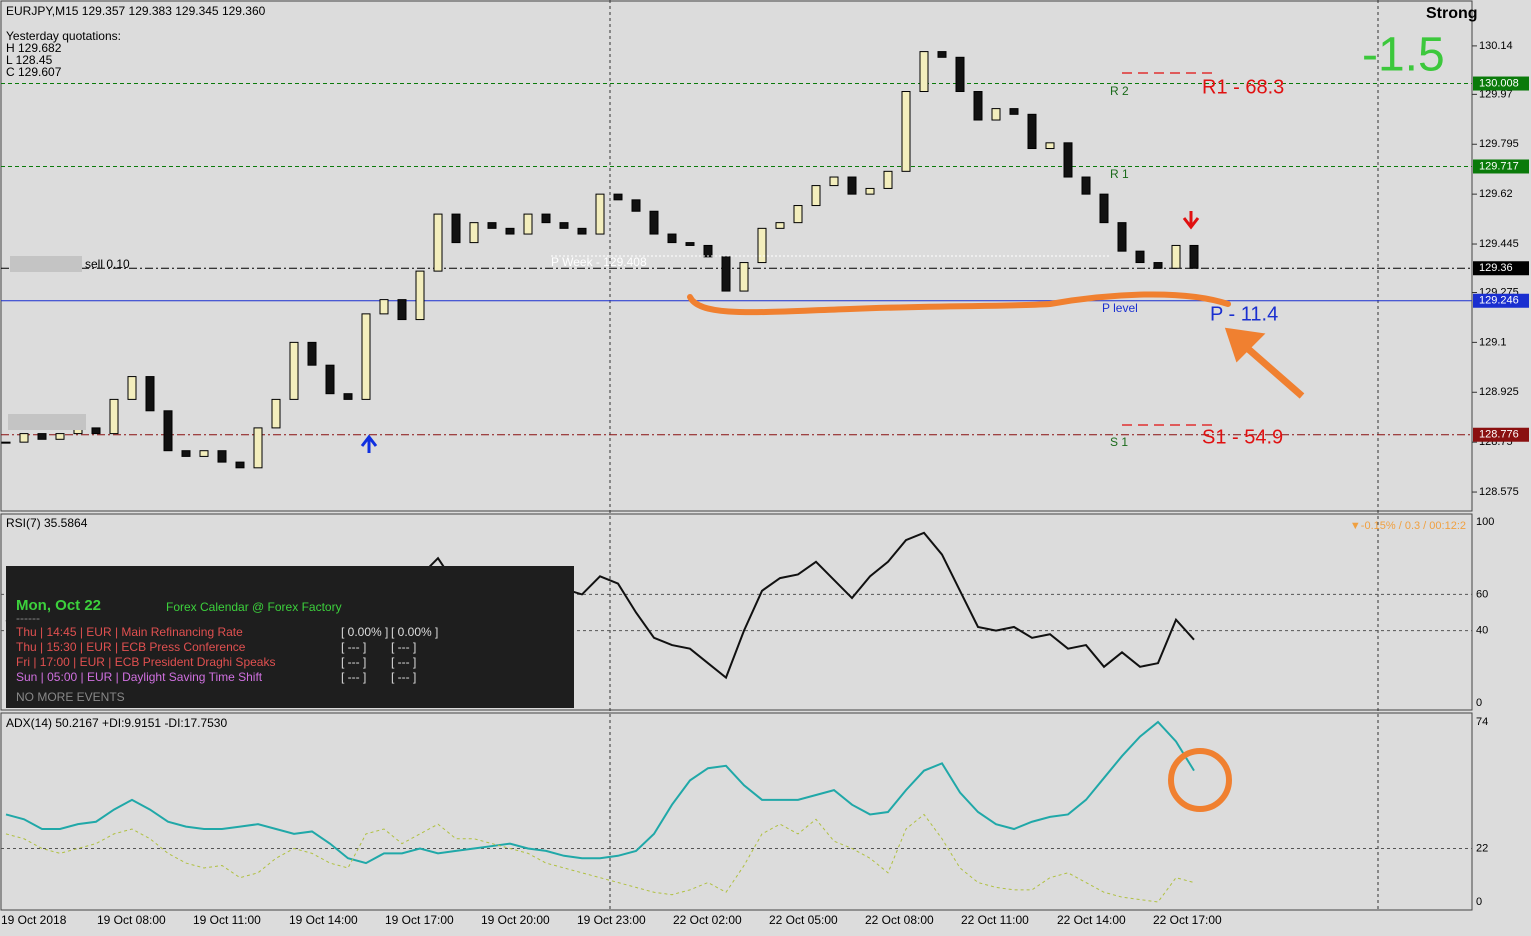 Image resolution: width=1531 pixels, height=936 pixels. What do you see at coordinates (600, 792) in the screenshot?
I see `indicator-line` at bounding box center [600, 792].